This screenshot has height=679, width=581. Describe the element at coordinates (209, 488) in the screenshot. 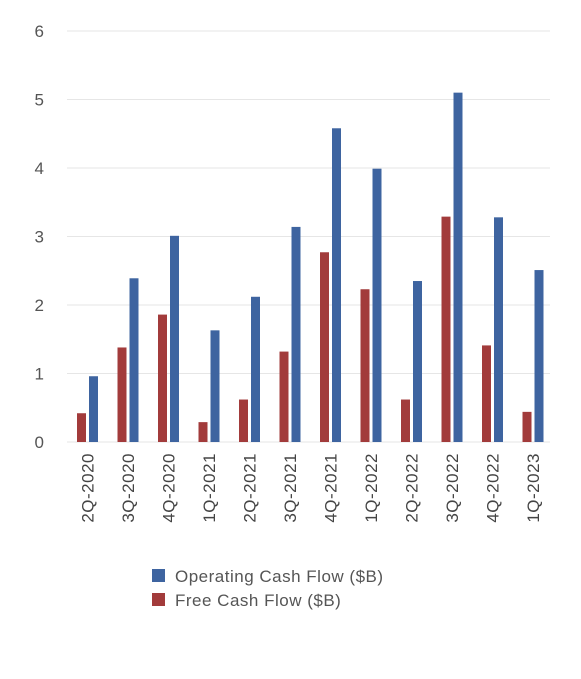

I see `x-tick-label: 1Q-2021` at that location.